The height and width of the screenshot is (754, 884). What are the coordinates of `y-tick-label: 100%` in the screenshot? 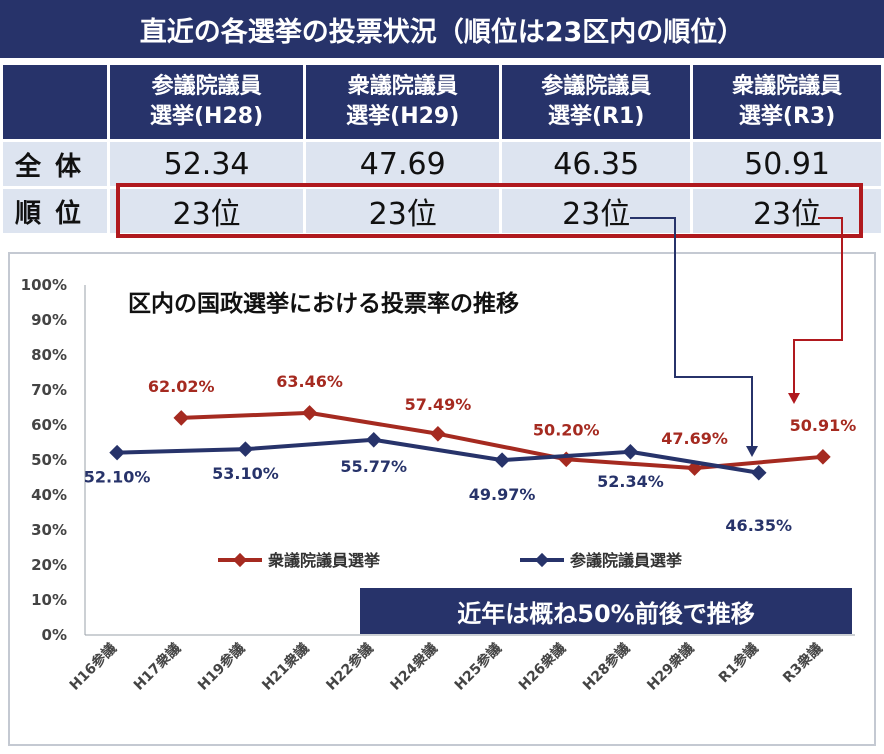 It's located at (44, 285).